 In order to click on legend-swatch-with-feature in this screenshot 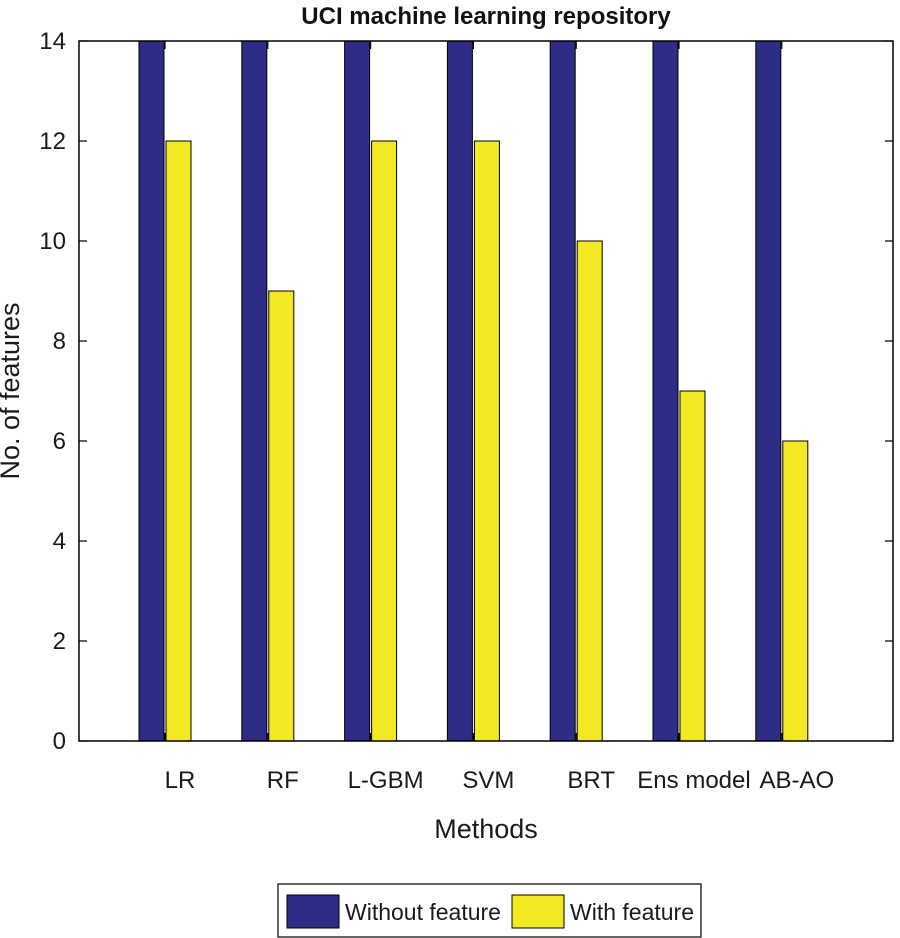, I will do `click(538, 911)`.